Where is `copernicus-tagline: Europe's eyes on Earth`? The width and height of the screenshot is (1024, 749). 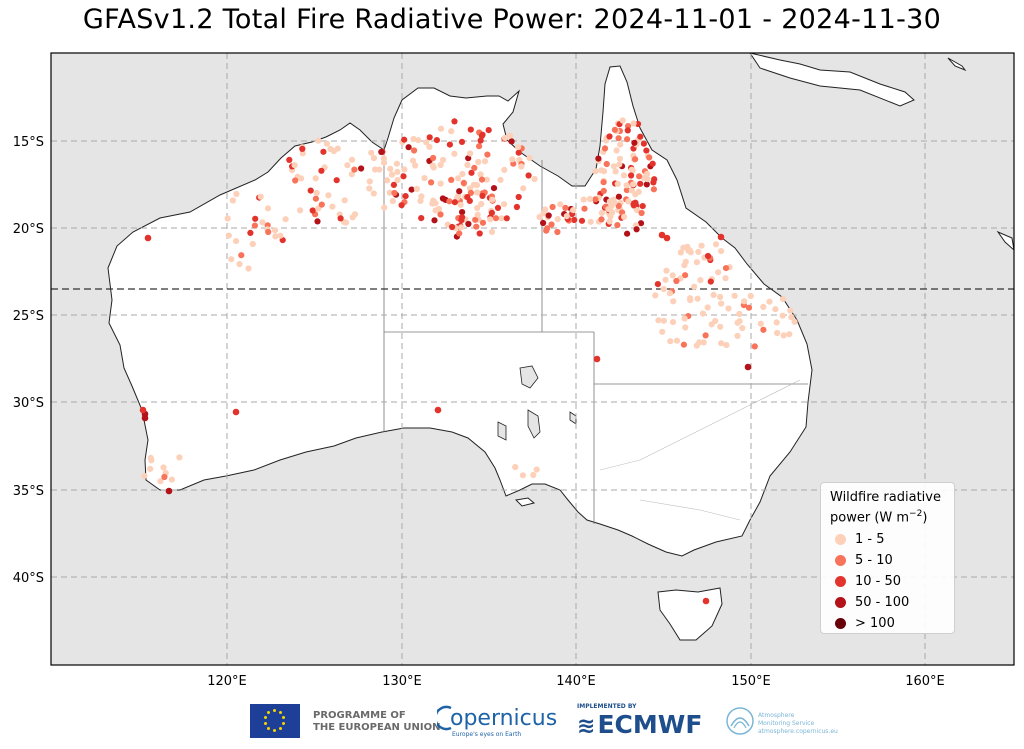
copernicus-tagline: Europe's eyes on Earth is located at coordinates (487, 734).